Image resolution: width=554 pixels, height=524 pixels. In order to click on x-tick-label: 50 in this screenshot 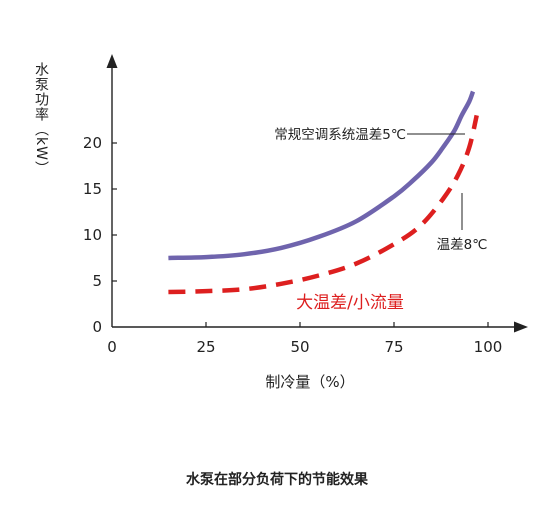, I will do `click(299, 347)`.